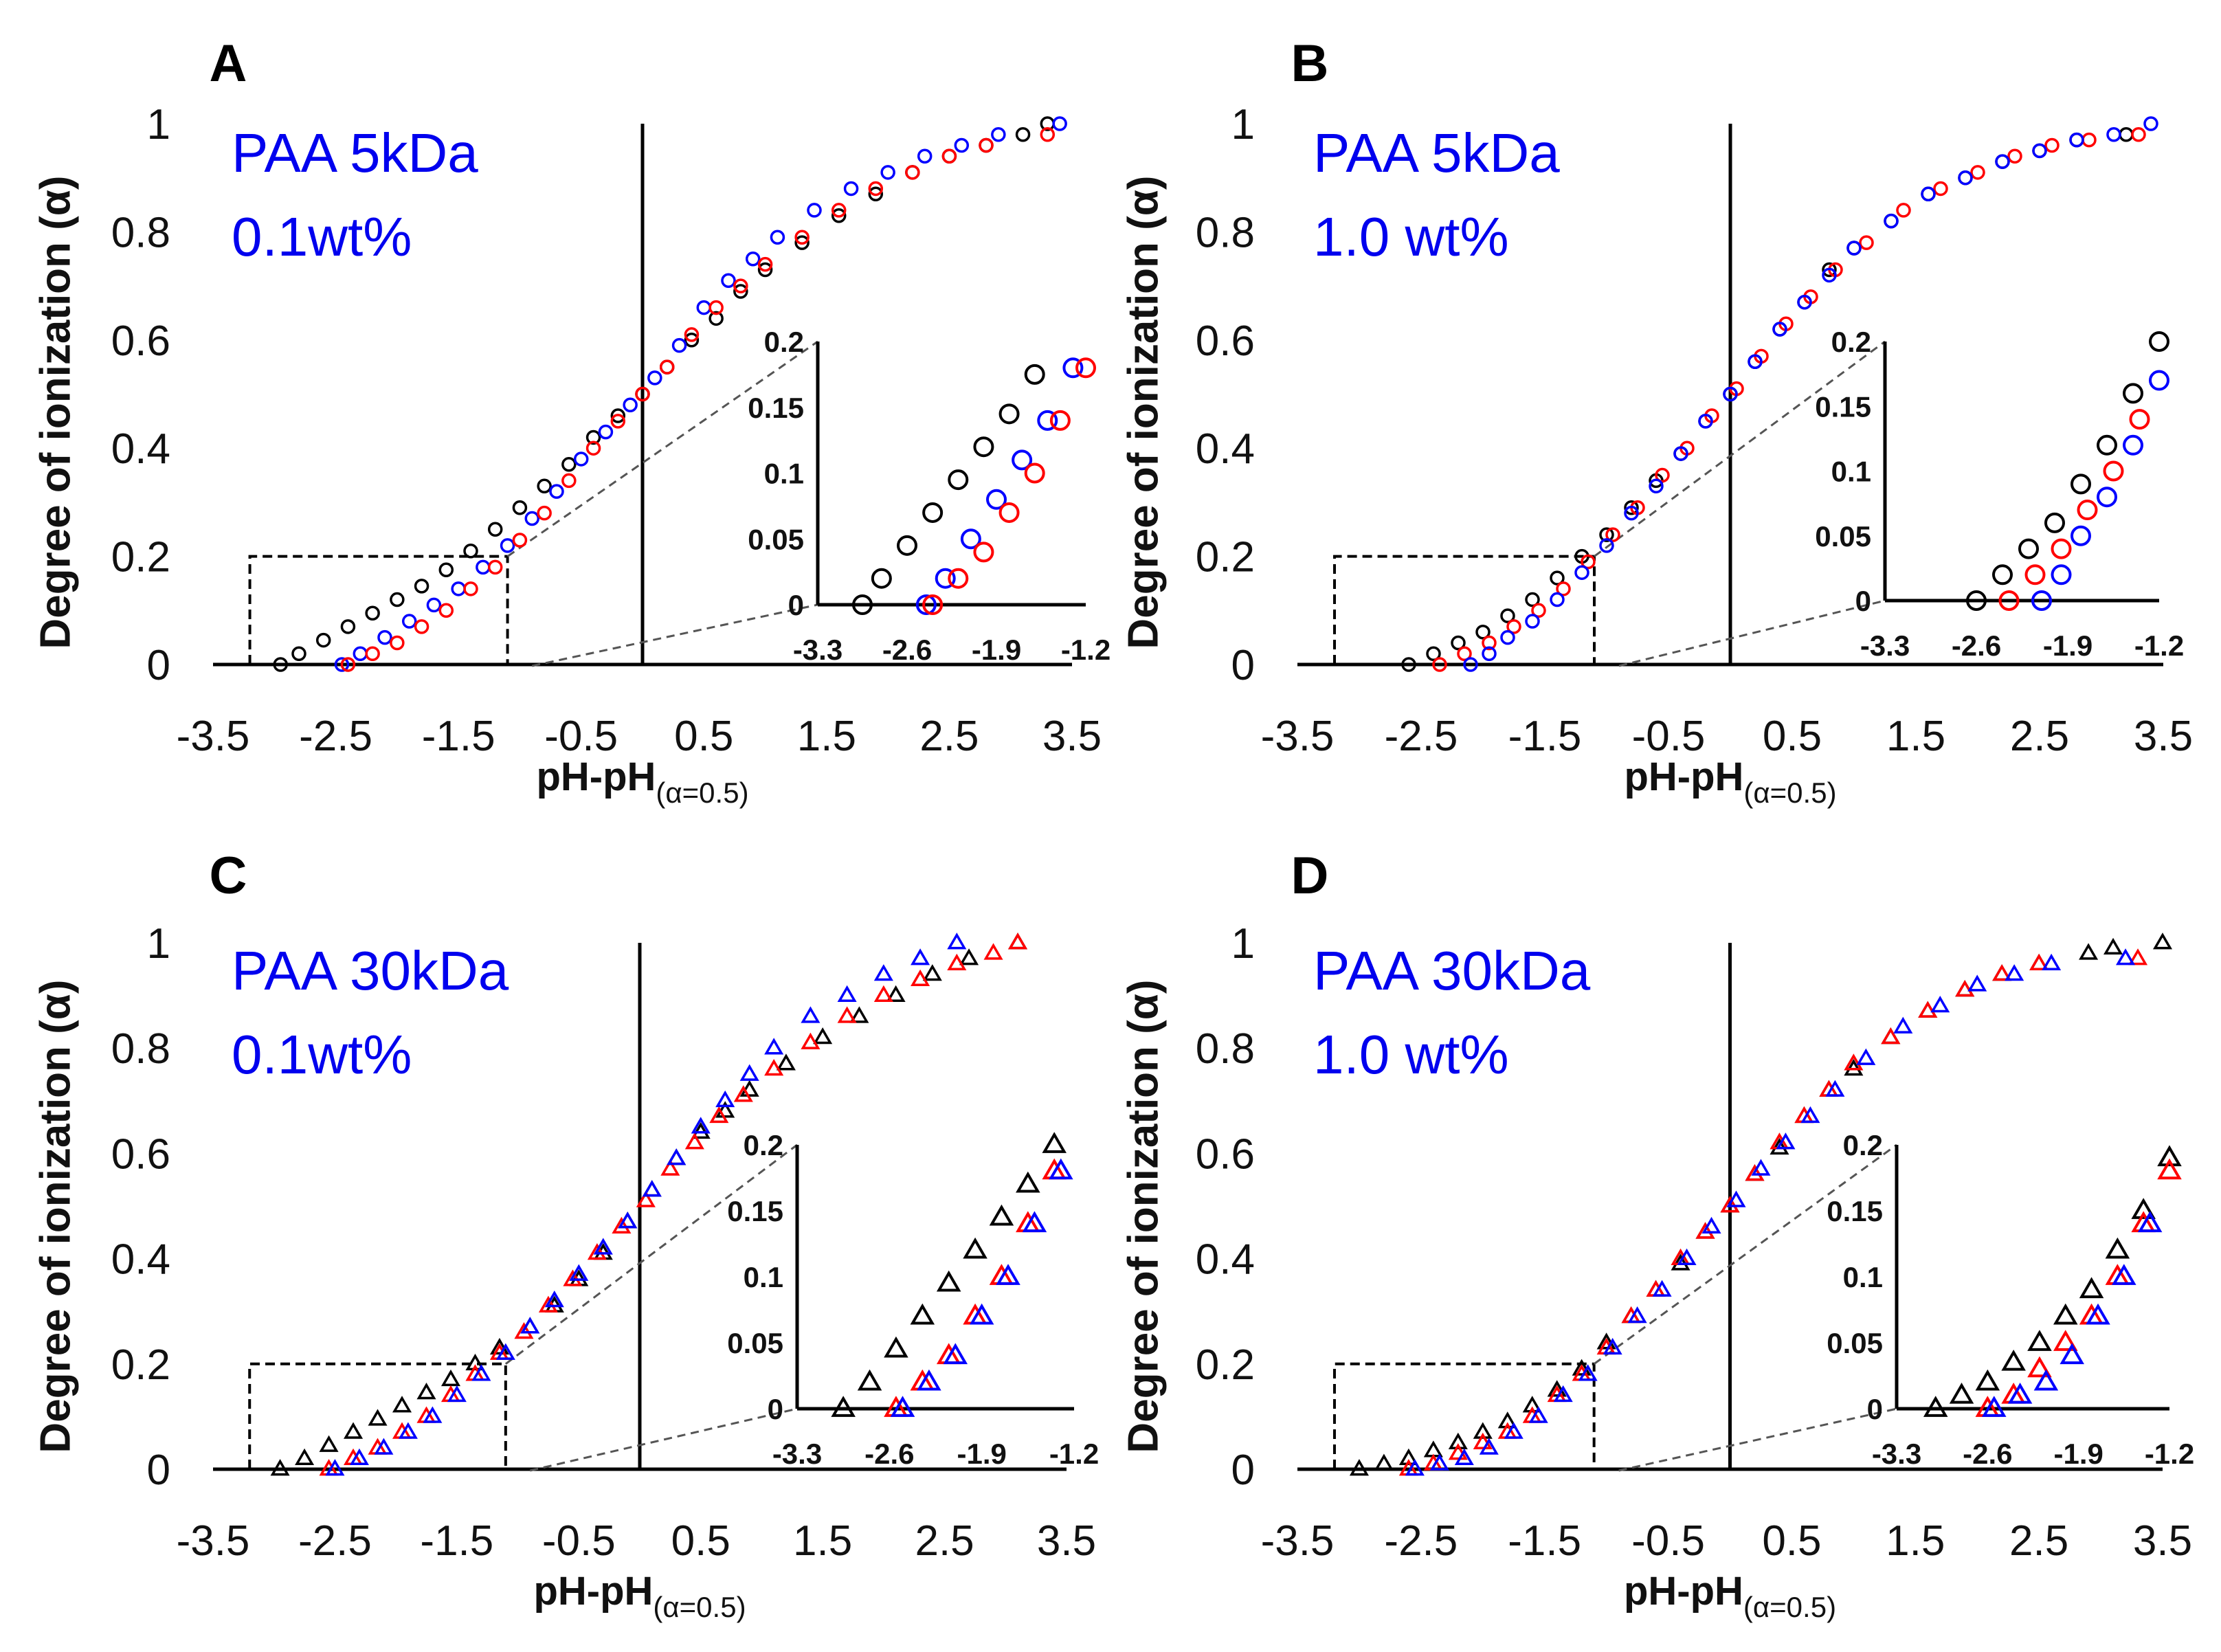 This screenshot has height=1652, width=2221. What do you see at coordinates (229, 63) in the screenshot?
I see `panel-letter: A` at bounding box center [229, 63].